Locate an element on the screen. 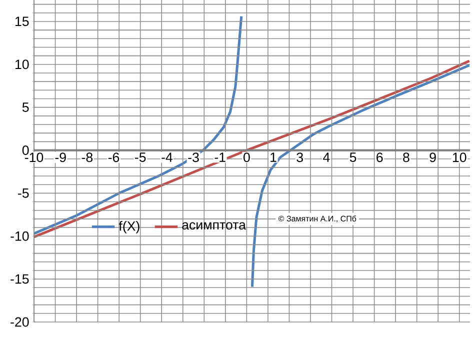  x-tick-label: -1 is located at coordinates (220, 157).